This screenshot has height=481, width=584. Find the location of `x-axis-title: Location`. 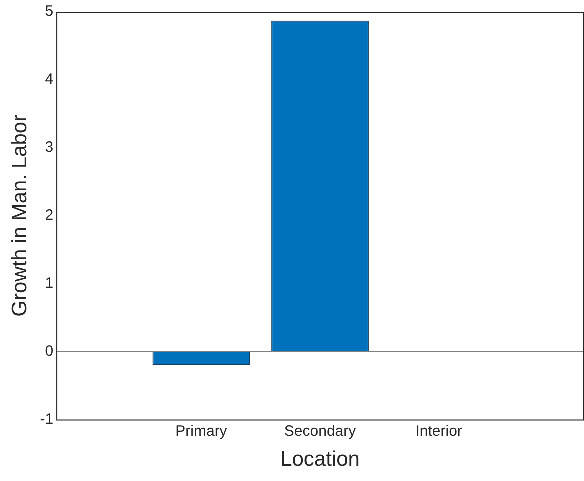

x-axis-title: Location is located at coordinates (320, 460).